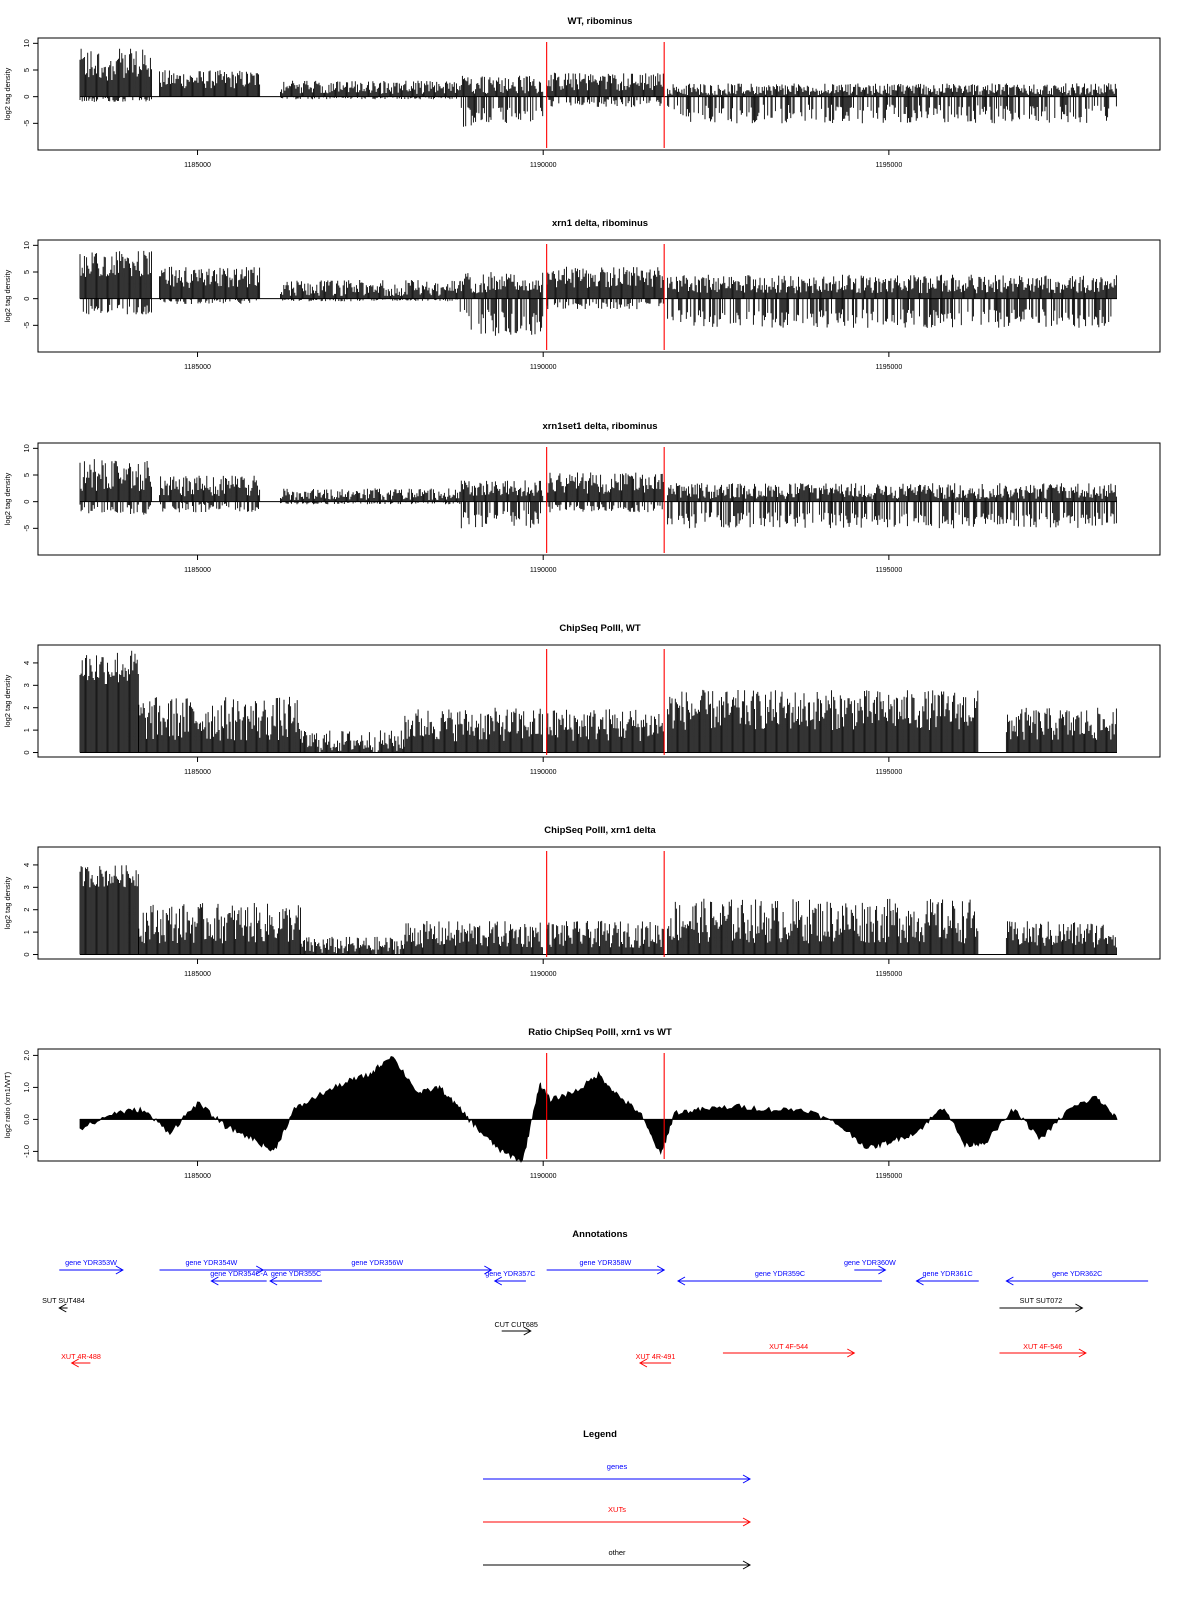 The height and width of the screenshot is (1600, 1200). I want to click on feature-label: gene YDR354C-A, so click(239, 1273).